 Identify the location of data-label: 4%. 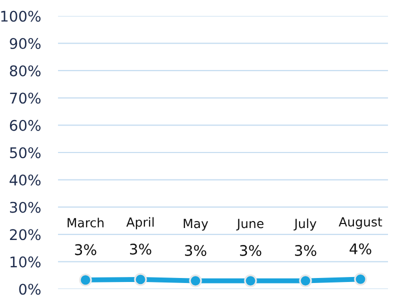
(361, 248).